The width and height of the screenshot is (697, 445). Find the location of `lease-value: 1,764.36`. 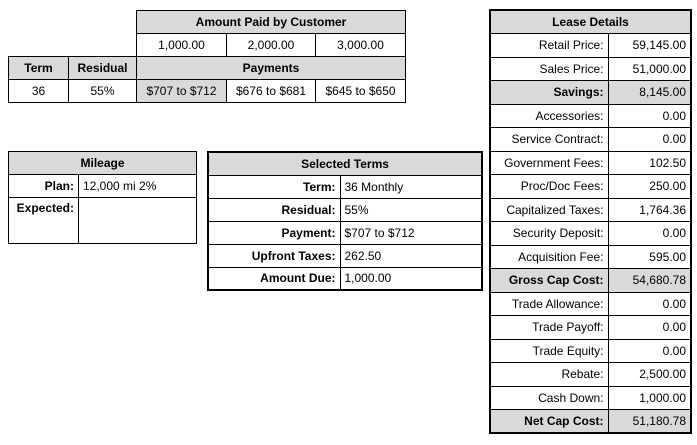

lease-value: 1,764.36 is located at coordinates (649, 209).